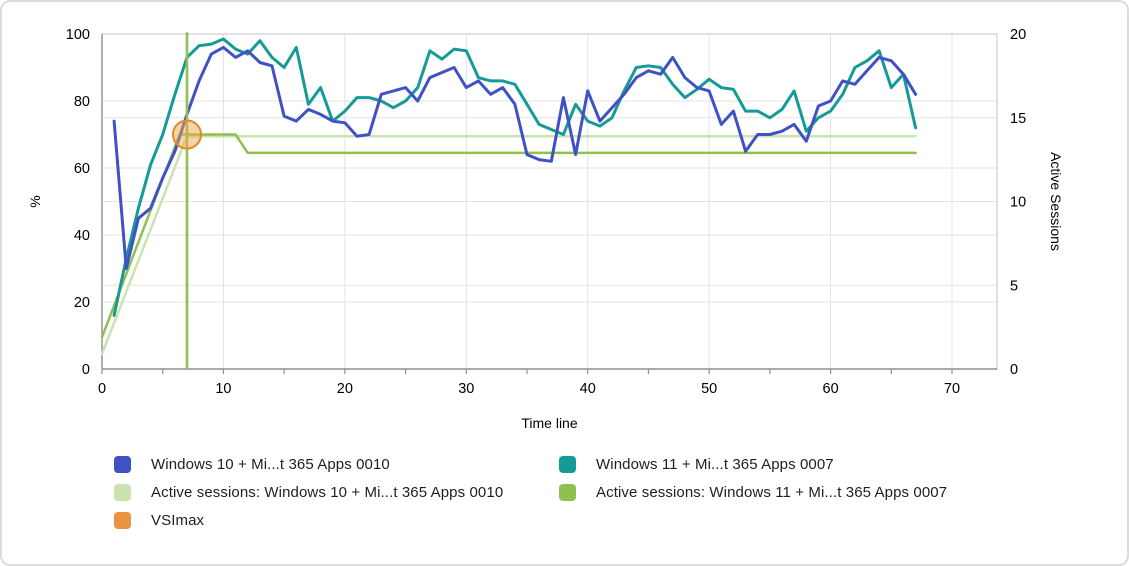 This screenshot has width=1129, height=566. Describe the element at coordinates (1018, 119) in the screenshot. I see `y-right-tick-label: 15` at that location.